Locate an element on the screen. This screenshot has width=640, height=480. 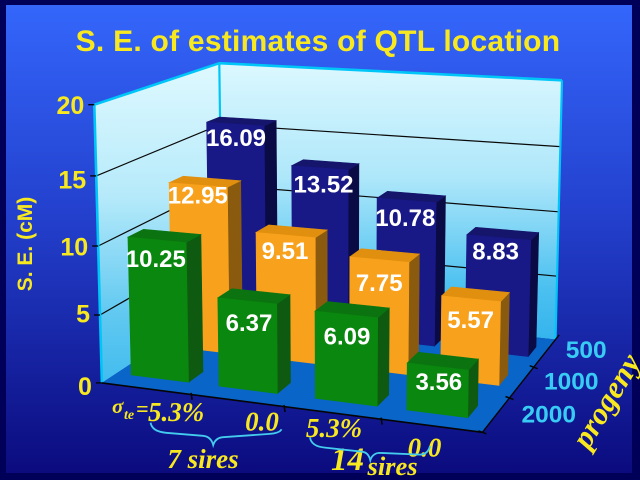
svg-text: 5.57 is located at coordinates (470, 320).